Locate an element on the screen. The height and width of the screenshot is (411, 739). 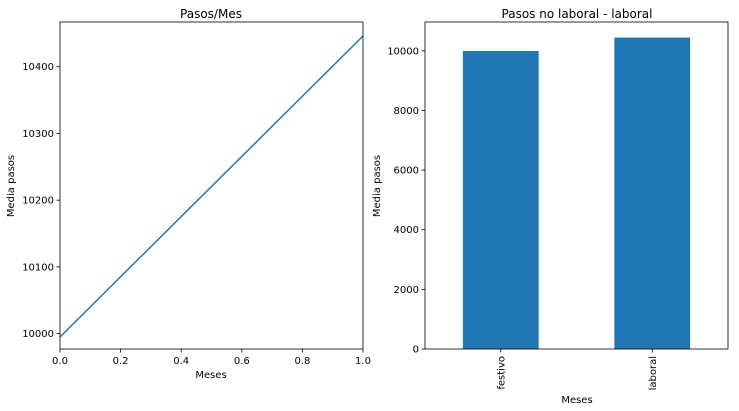
x-tick-label: 1.0 is located at coordinates (363, 361).